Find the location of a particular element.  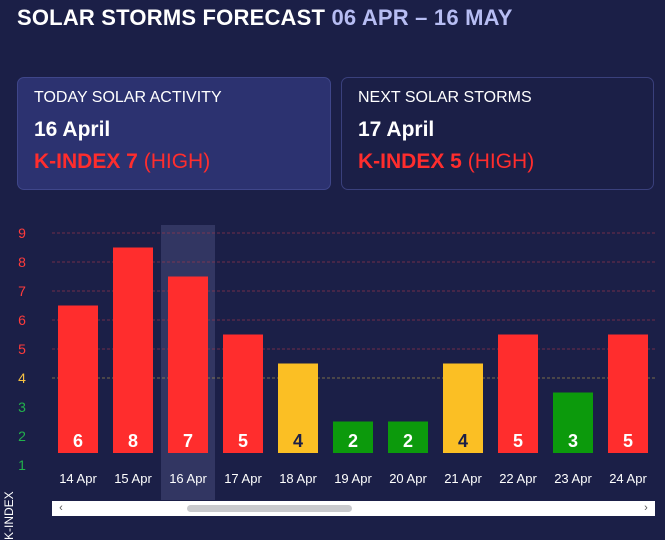

next-k-index: K-INDEX 5 (HIGH) is located at coordinates (497, 162).